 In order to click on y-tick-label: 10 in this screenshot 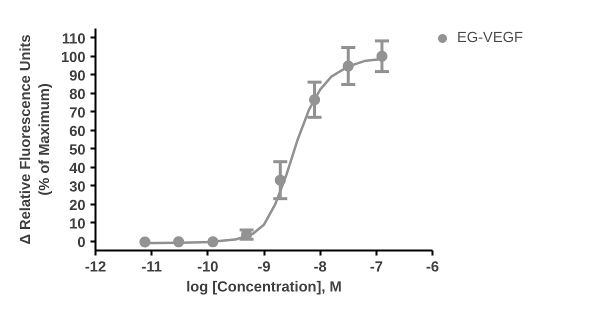, I will do `click(77, 224)`.